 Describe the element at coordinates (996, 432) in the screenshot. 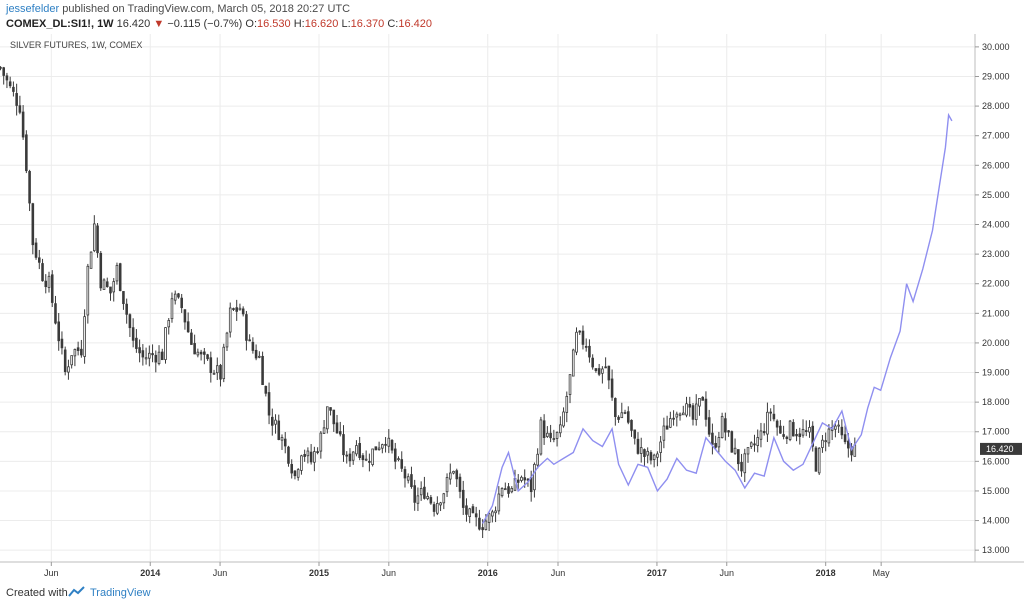

I see `y-tick-label: 17.000` at that location.